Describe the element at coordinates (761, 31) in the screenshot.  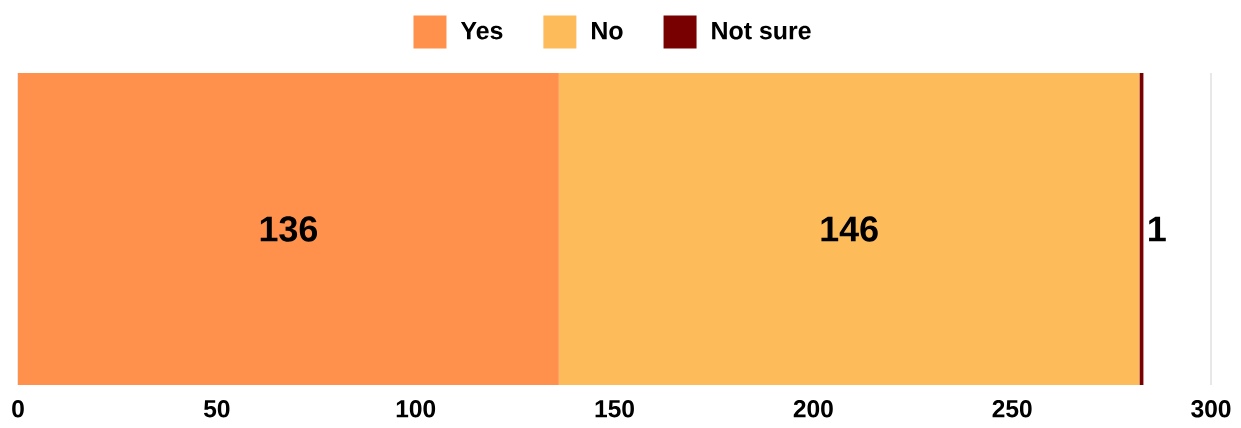
I see `legend-label: Not sure` at that location.